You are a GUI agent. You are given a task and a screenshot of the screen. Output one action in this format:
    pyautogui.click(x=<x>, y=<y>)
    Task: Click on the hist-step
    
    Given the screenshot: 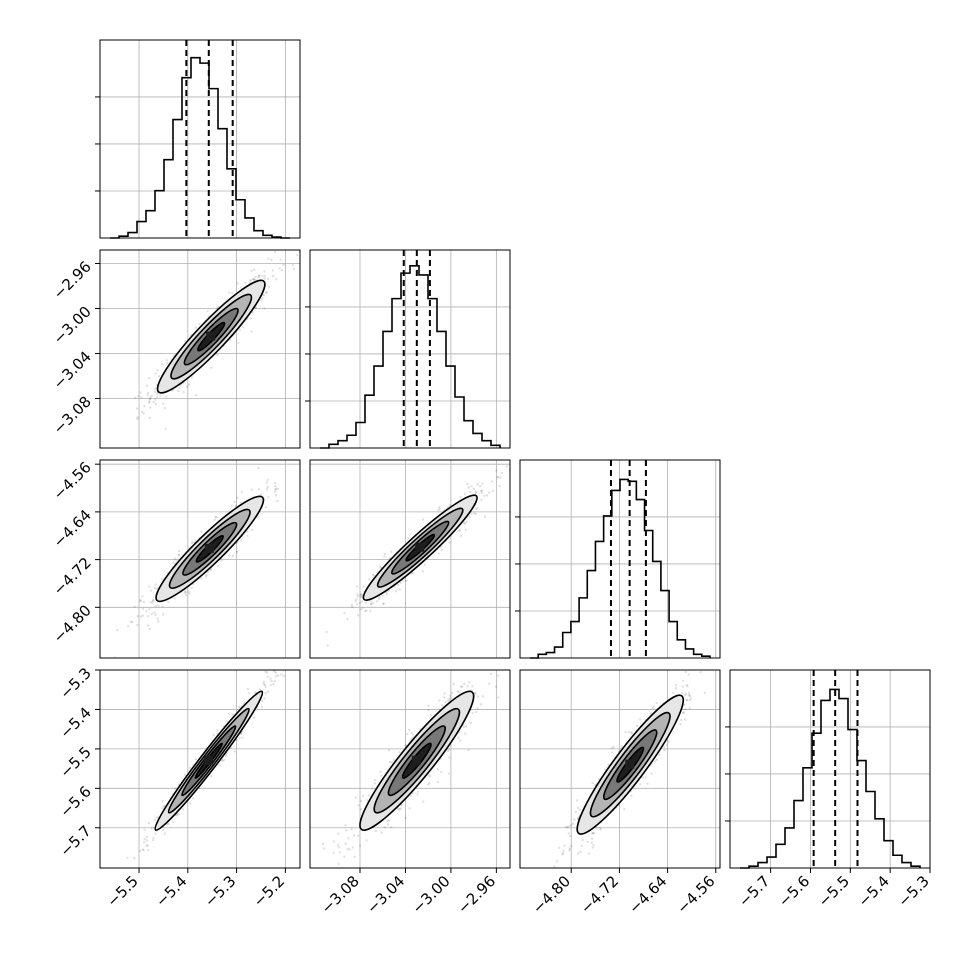 What is the action you would take?
    pyautogui.click(x=200, y=147)
    